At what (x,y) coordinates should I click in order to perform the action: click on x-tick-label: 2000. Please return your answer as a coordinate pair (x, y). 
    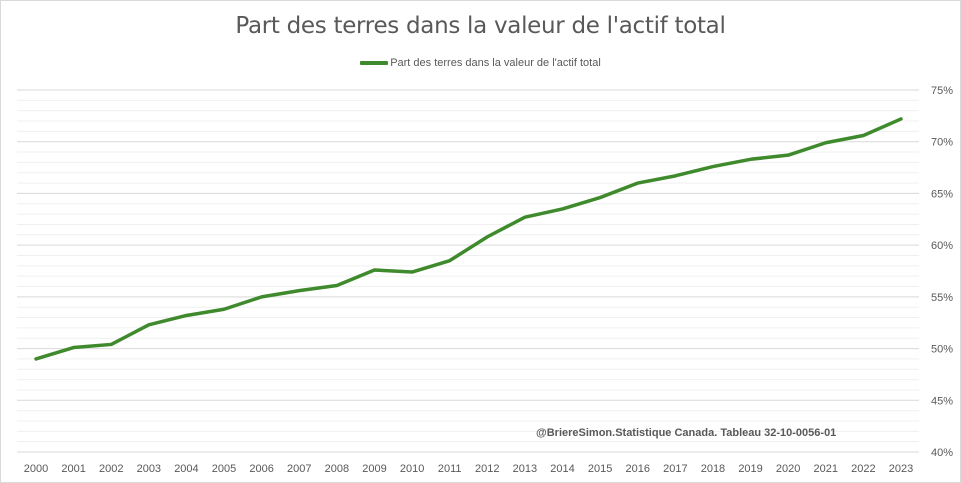
    Looking at the image, I should click on (36, 469).